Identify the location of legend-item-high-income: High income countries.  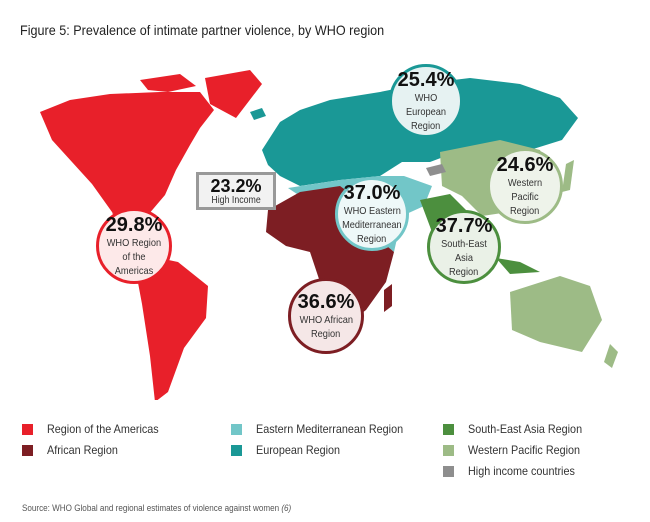
(515, 471).